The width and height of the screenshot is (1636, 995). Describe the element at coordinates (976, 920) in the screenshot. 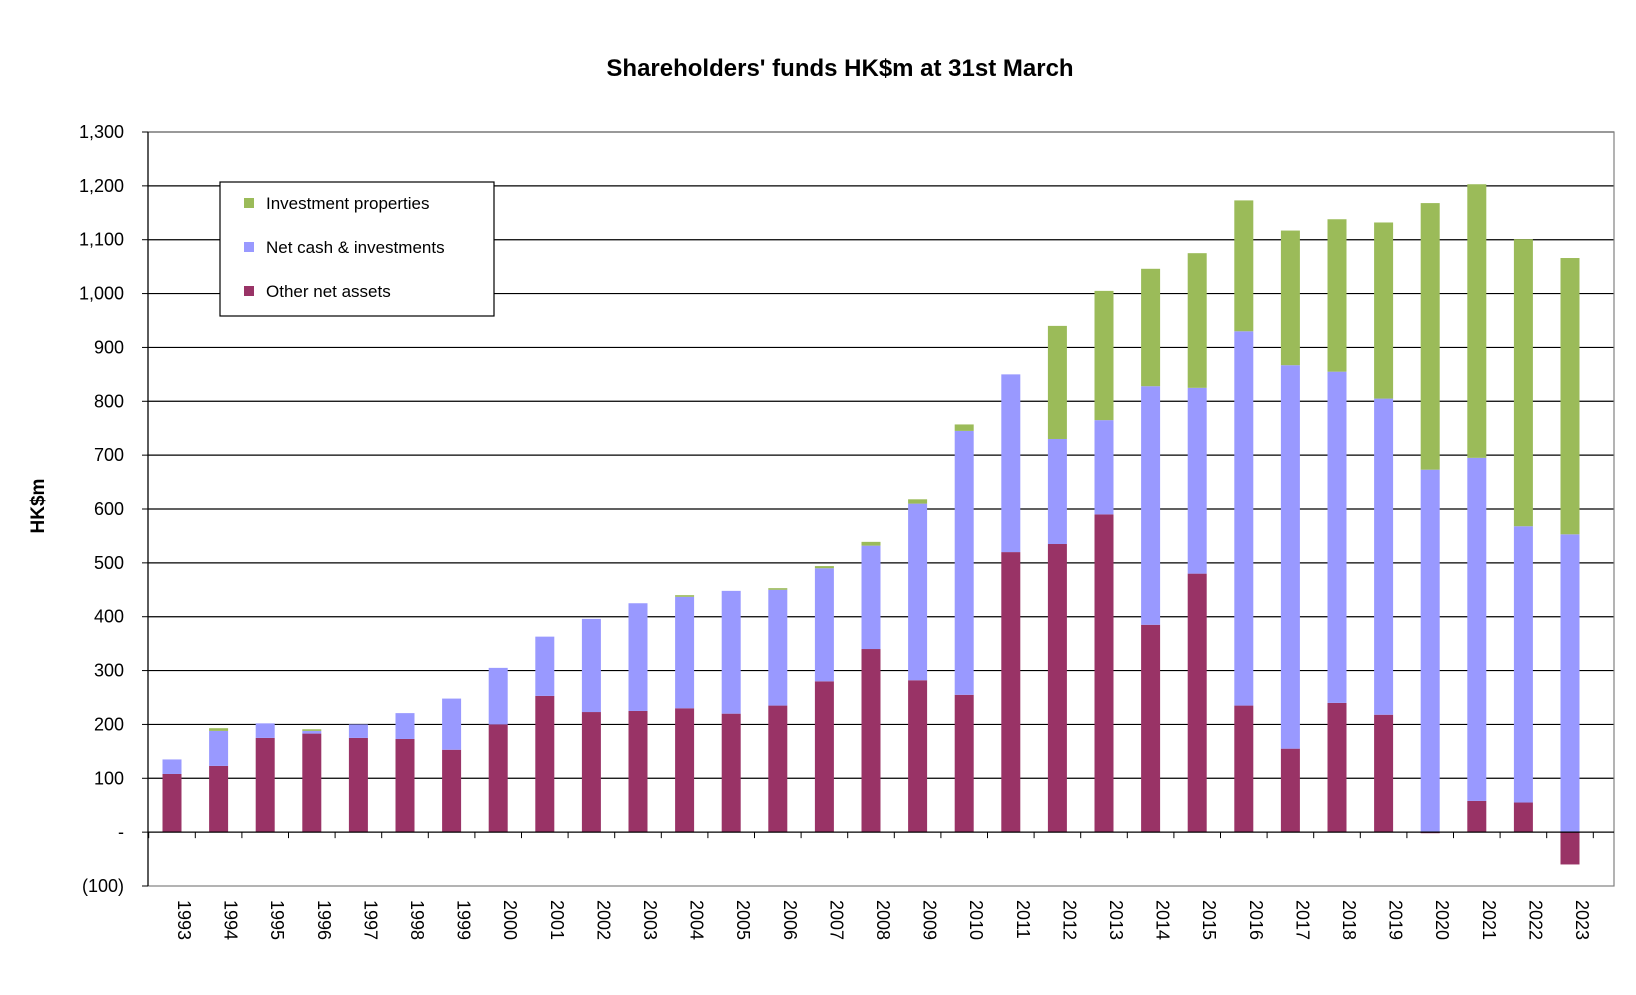

I see `x-tick-label: 2010` at that location.